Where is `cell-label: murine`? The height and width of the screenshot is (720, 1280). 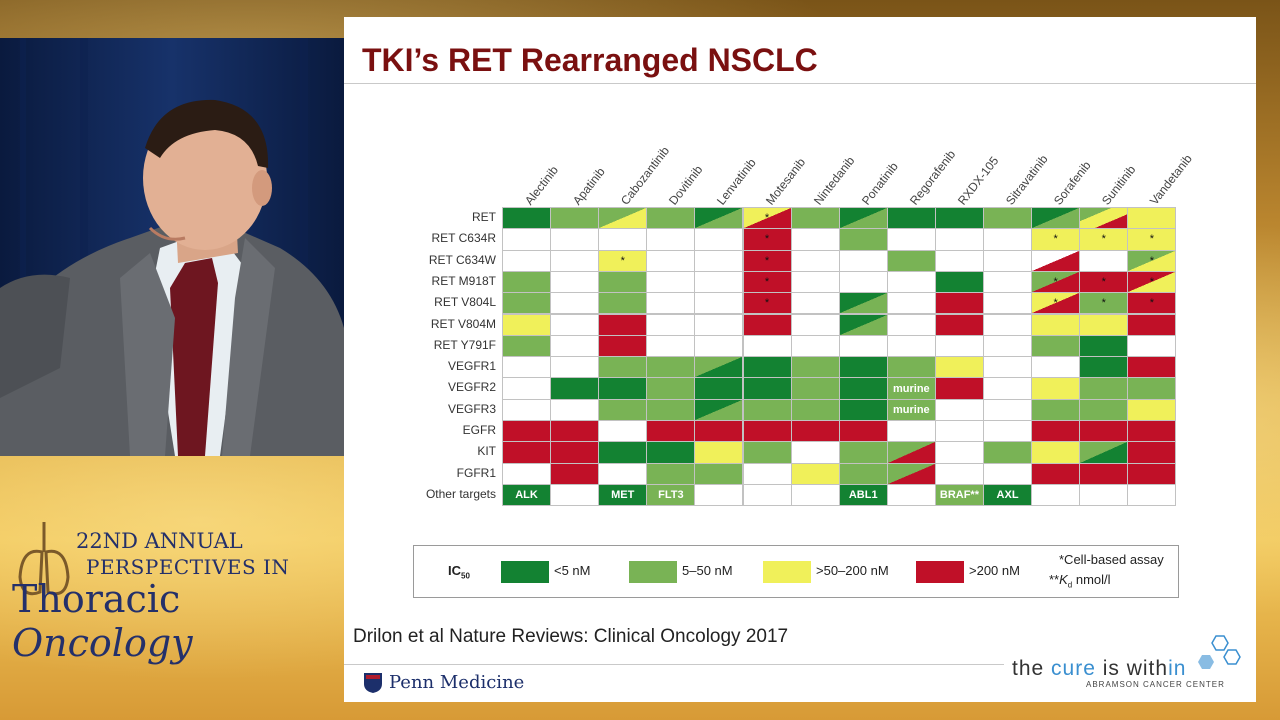 cell-label: murine is located at coordinates (911, 409).